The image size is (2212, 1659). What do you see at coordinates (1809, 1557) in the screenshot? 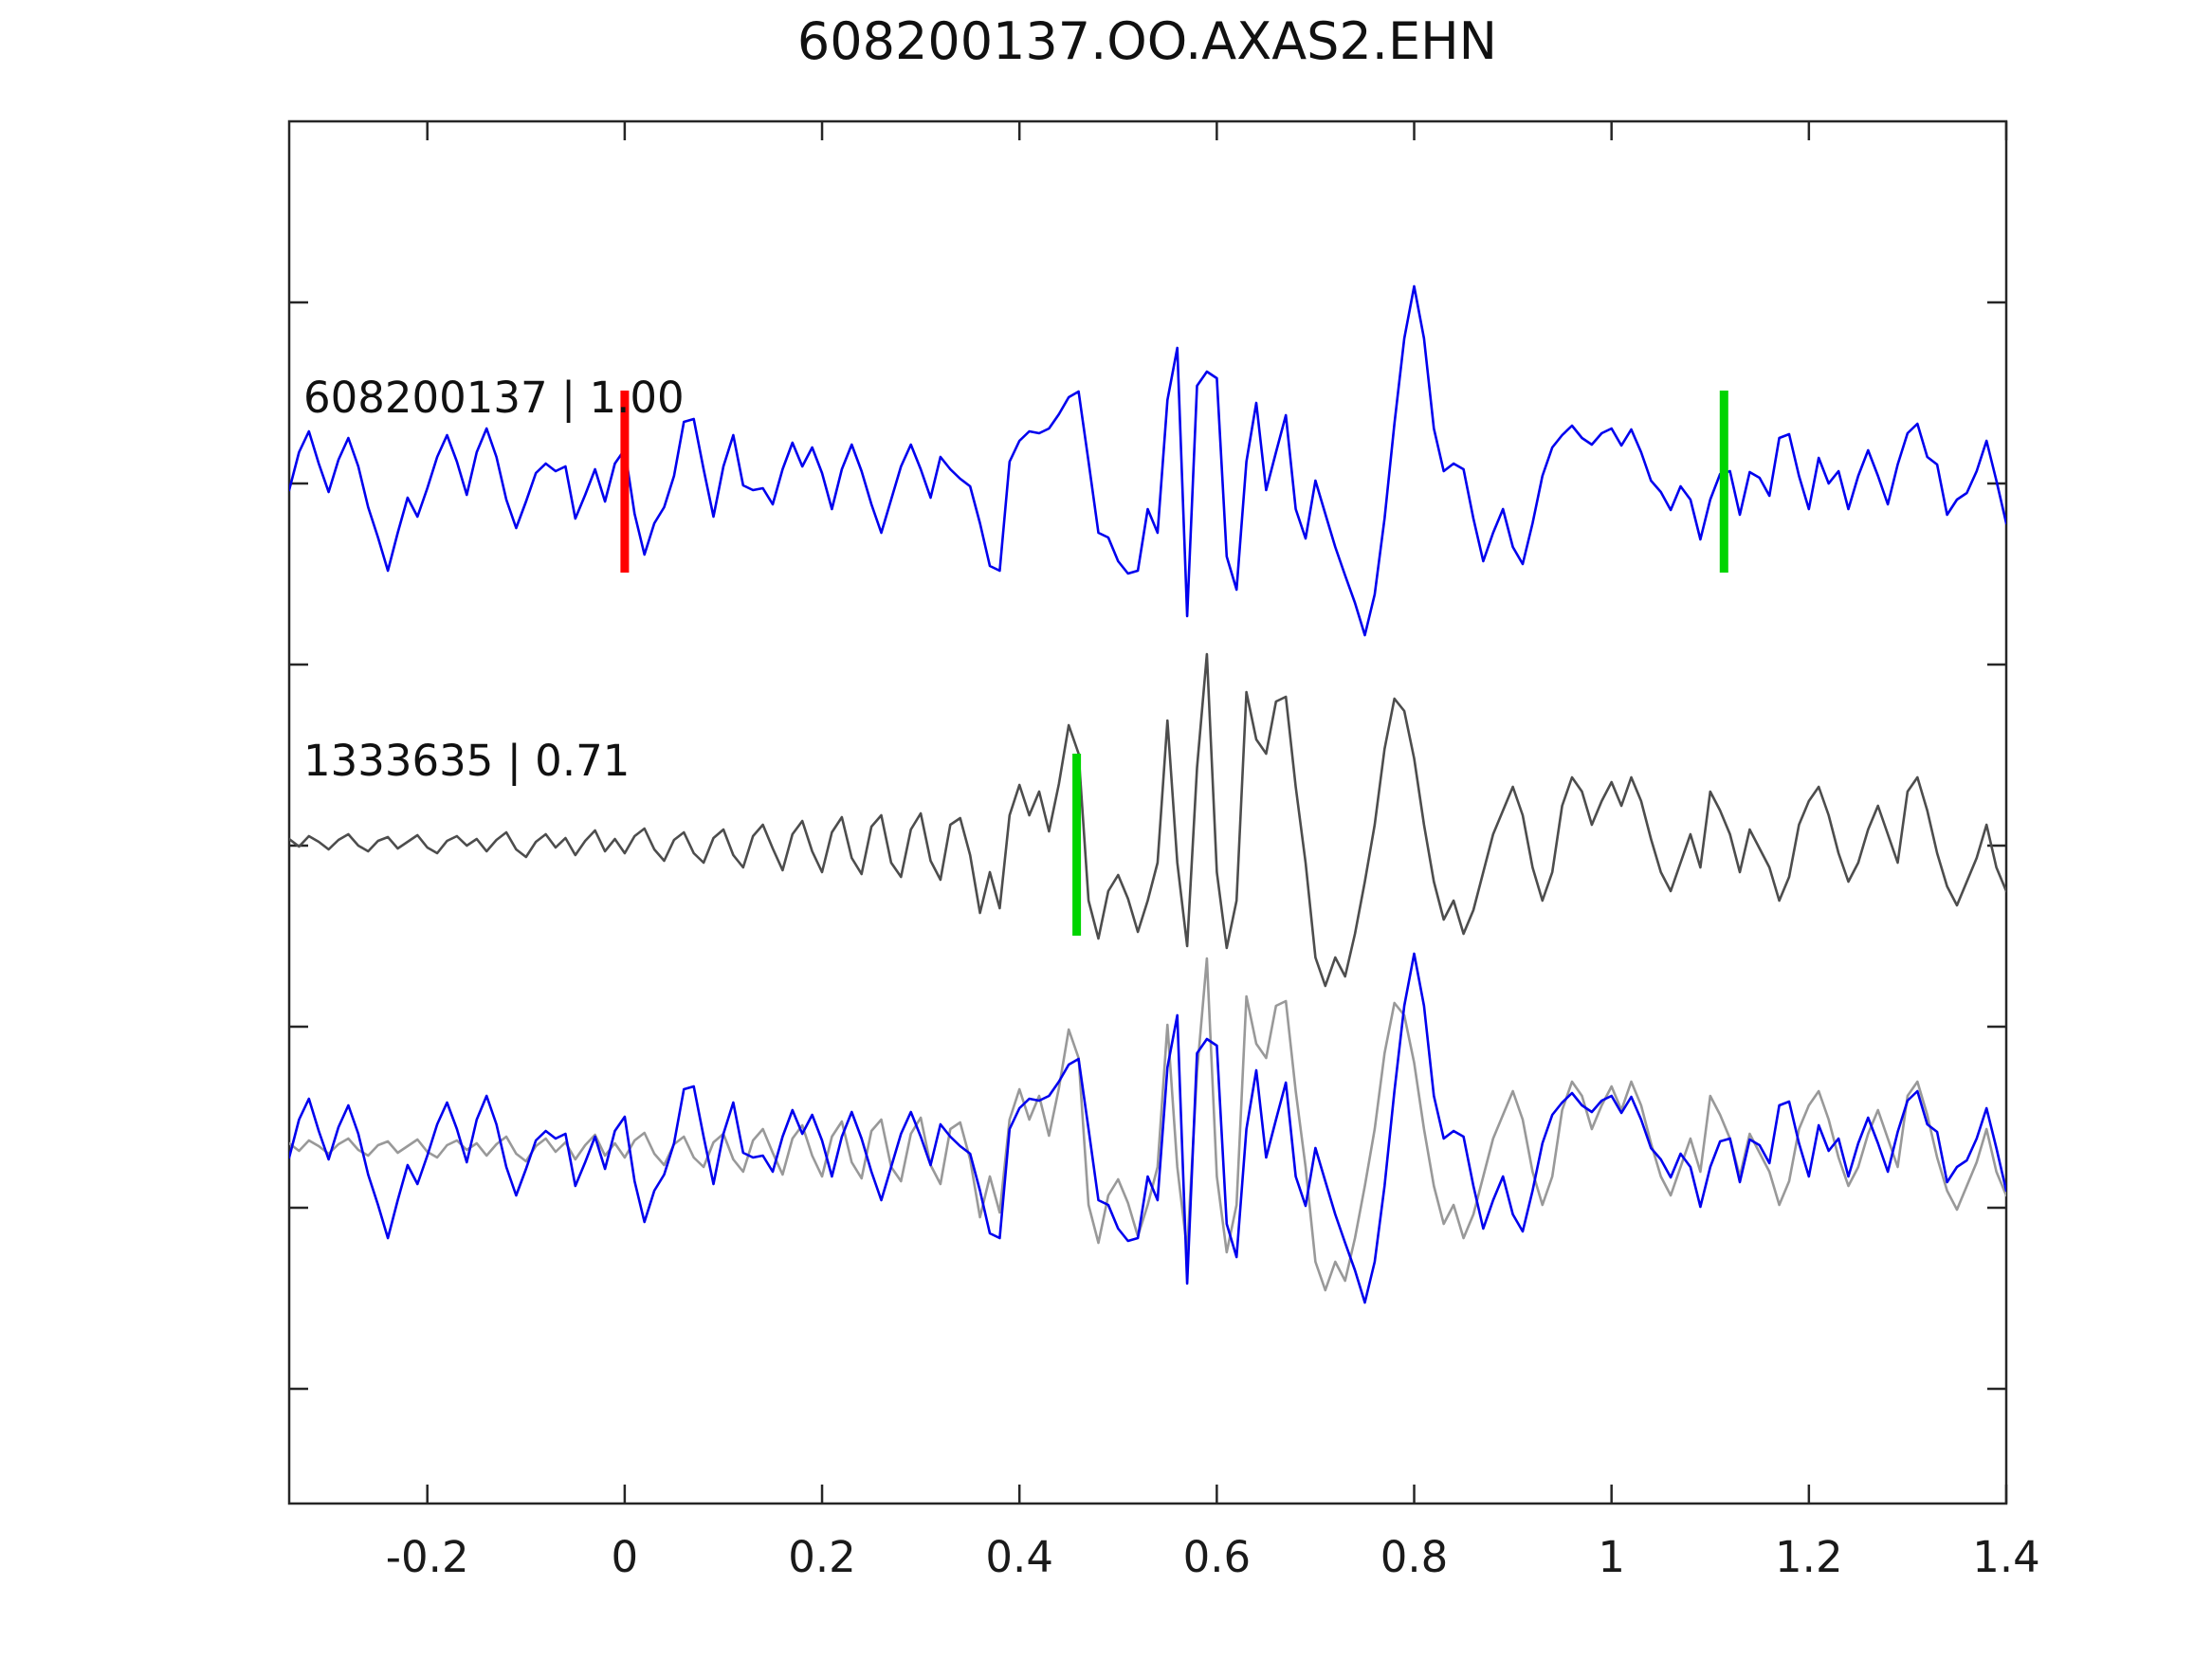
I see `x-tick-label: 1.2` at bounding box center [1809, 1557].